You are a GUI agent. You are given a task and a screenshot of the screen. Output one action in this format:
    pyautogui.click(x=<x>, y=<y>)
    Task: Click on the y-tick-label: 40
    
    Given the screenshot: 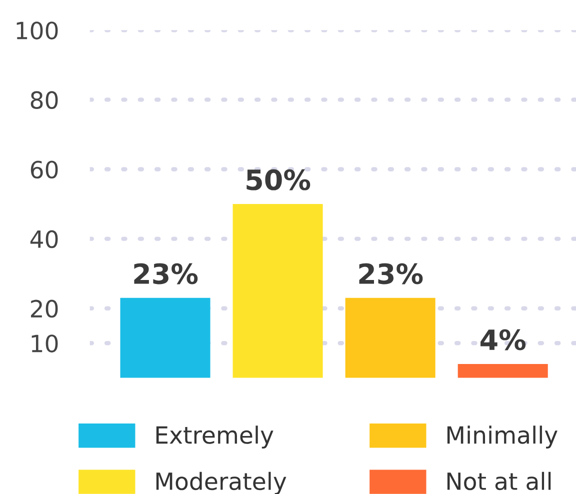 What is the action you would take?
    pyautogui.click(x=44, y=239)
    